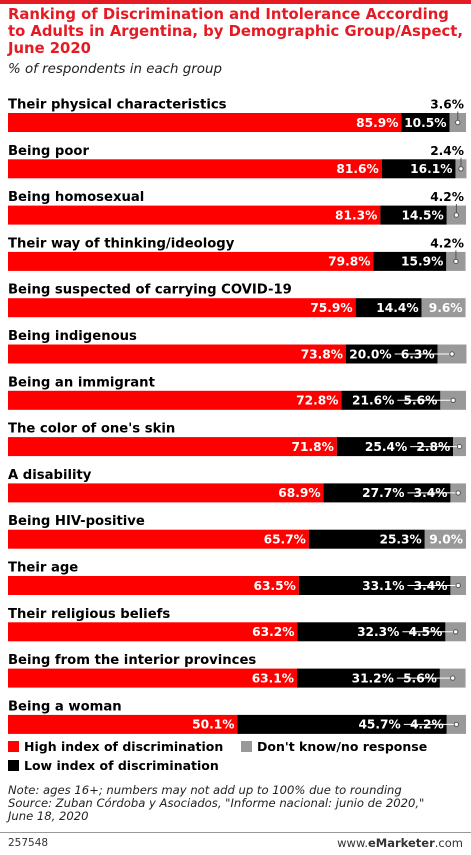  I want to click on value-label-dontknow: 6.3%, so click(418, 354).